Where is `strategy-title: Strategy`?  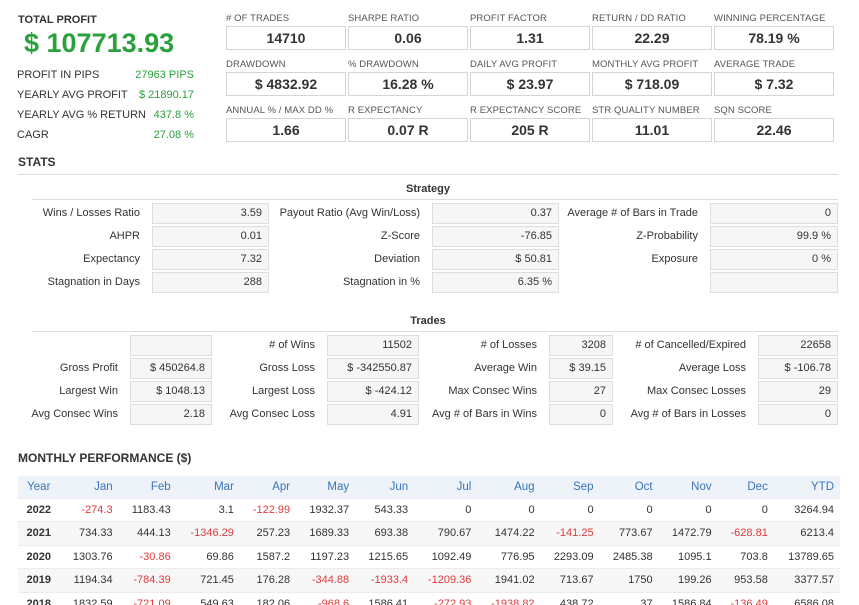
strategy-title: Strategy is located at coordinates (428, 189).